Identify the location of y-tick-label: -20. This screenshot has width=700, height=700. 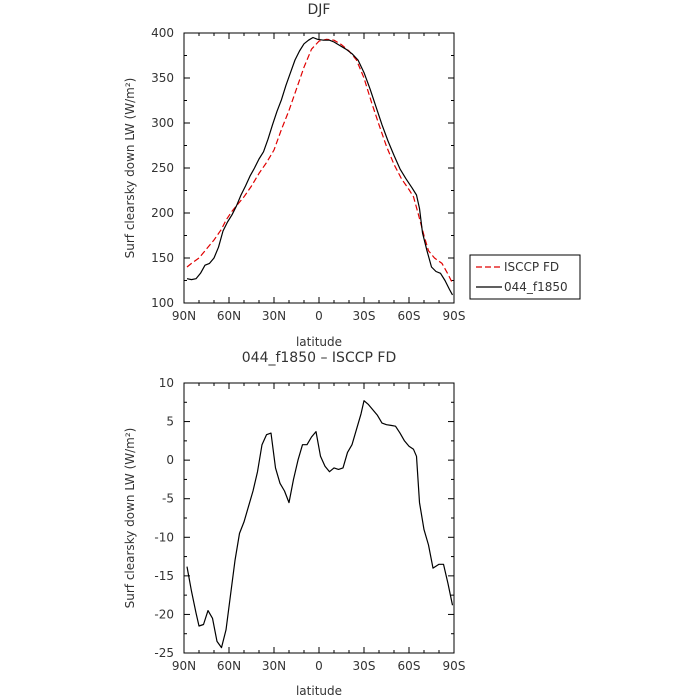
(164, 614).